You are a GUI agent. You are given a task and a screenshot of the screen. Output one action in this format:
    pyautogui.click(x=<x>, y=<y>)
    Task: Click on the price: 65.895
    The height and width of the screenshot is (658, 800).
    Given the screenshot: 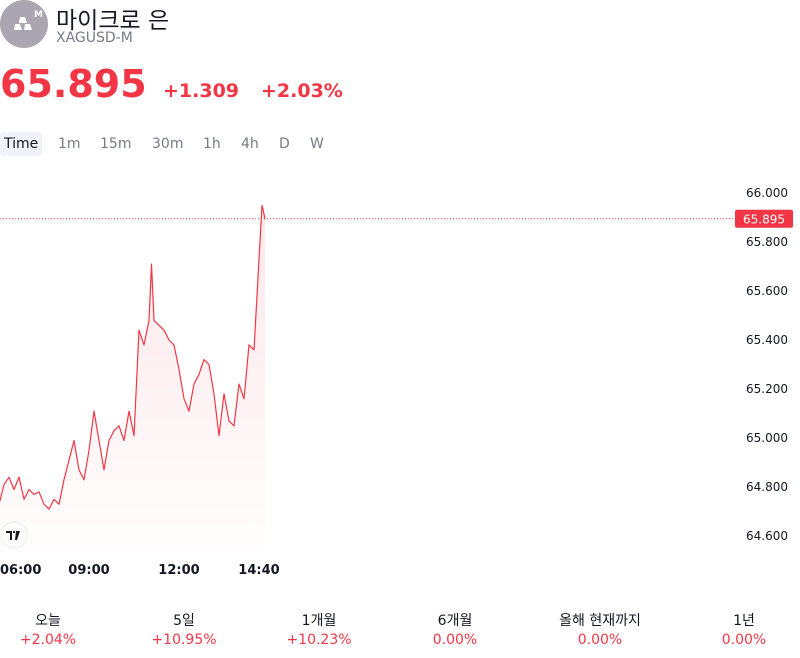 What is the action you would take?
    pyautogui.click(x=73, y=84)
    